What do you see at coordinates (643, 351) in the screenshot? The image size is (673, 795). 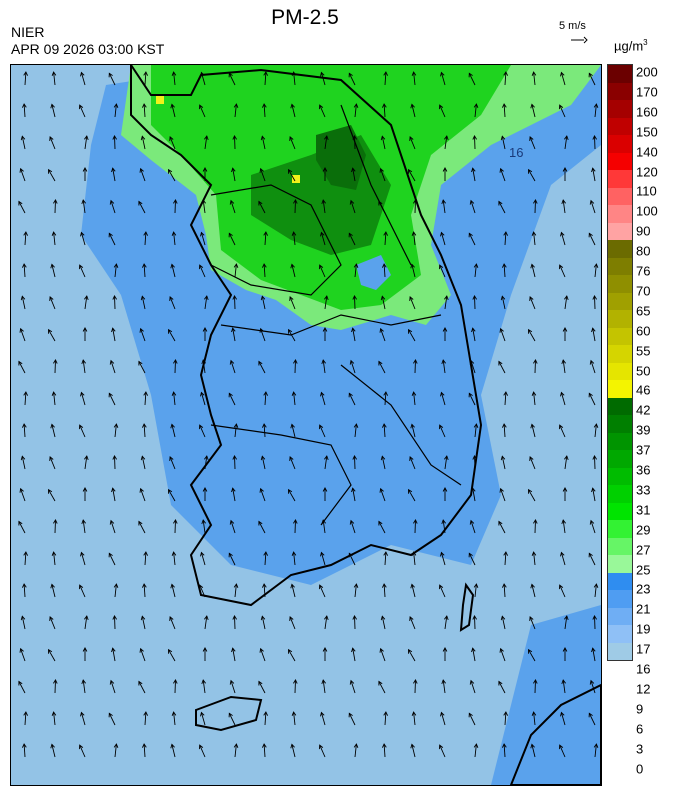 I see `colorbar-label: 55` at bounding box center [643, 351].